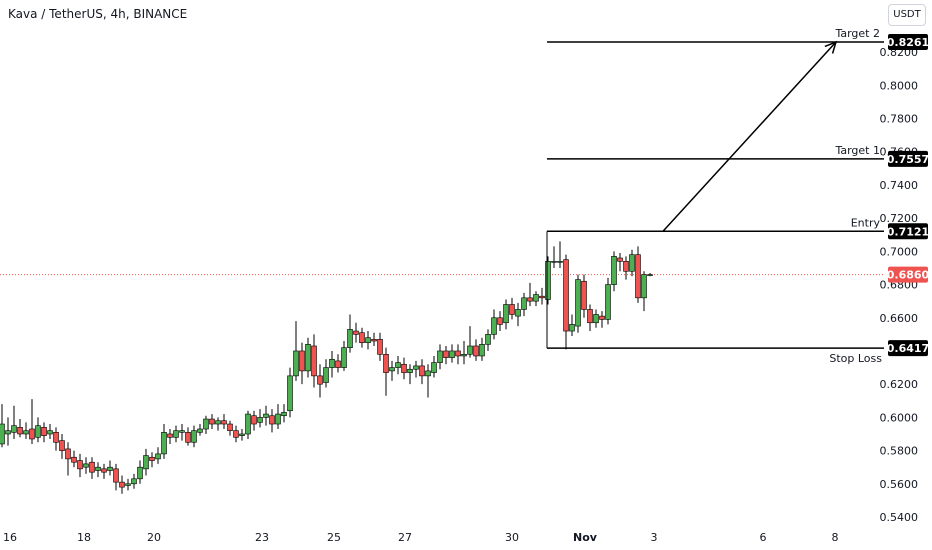  What do you see at coordinates (763, 537) in the screenshot?
I see `x-tick-label: 6` at bounding box center [763, 537].